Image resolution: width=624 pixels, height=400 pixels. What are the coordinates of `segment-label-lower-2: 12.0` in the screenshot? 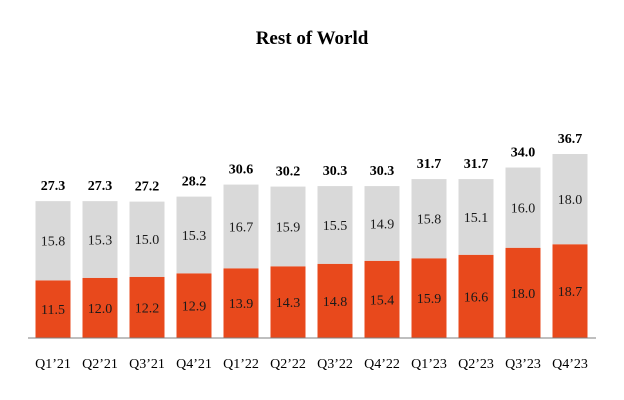 It's located at (100, 309).